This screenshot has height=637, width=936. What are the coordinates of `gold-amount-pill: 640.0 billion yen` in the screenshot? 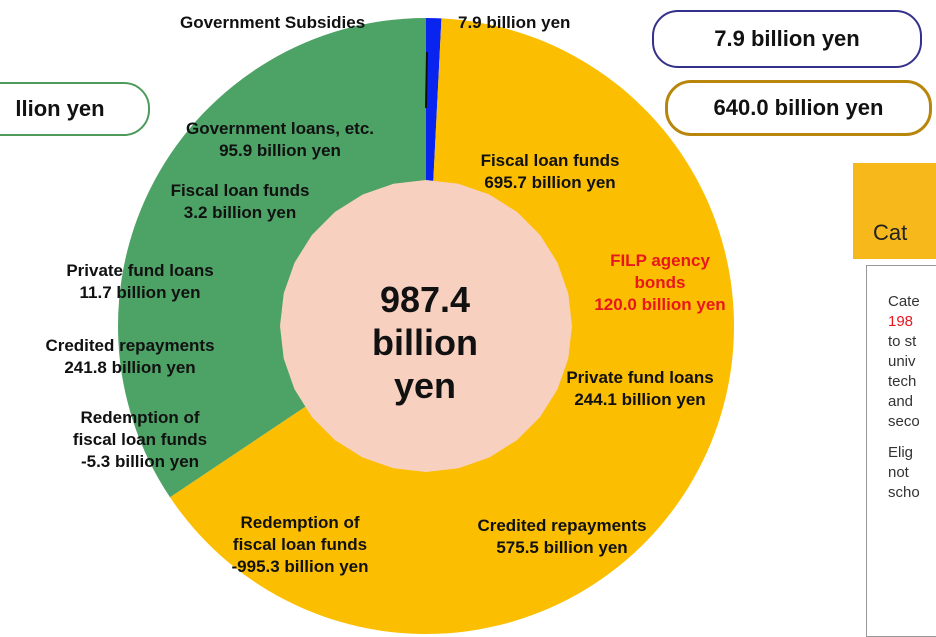 It's located at (798, 108).